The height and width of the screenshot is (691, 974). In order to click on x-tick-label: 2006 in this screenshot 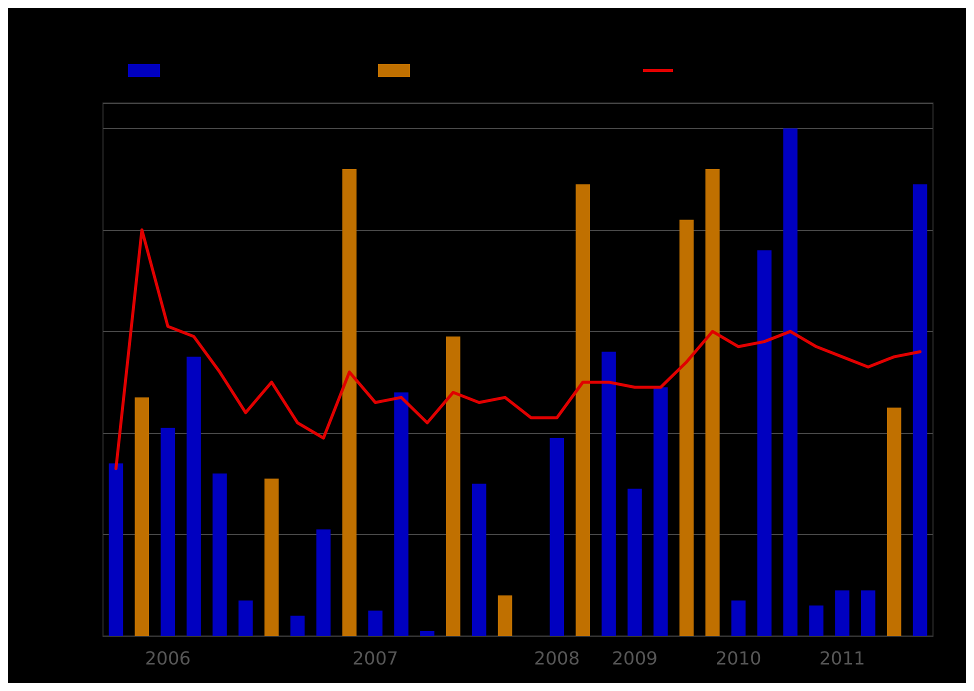, I will do `click(167, 659)`.